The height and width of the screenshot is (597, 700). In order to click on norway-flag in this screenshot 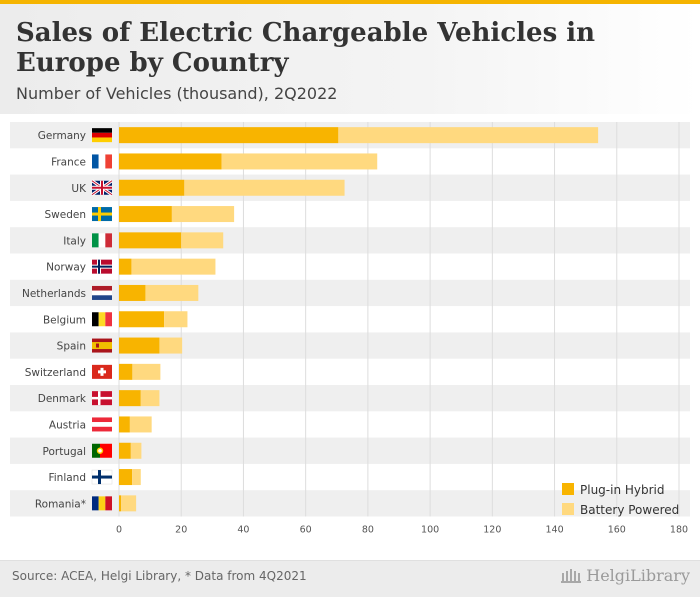, I will do `click(102, 266)`.